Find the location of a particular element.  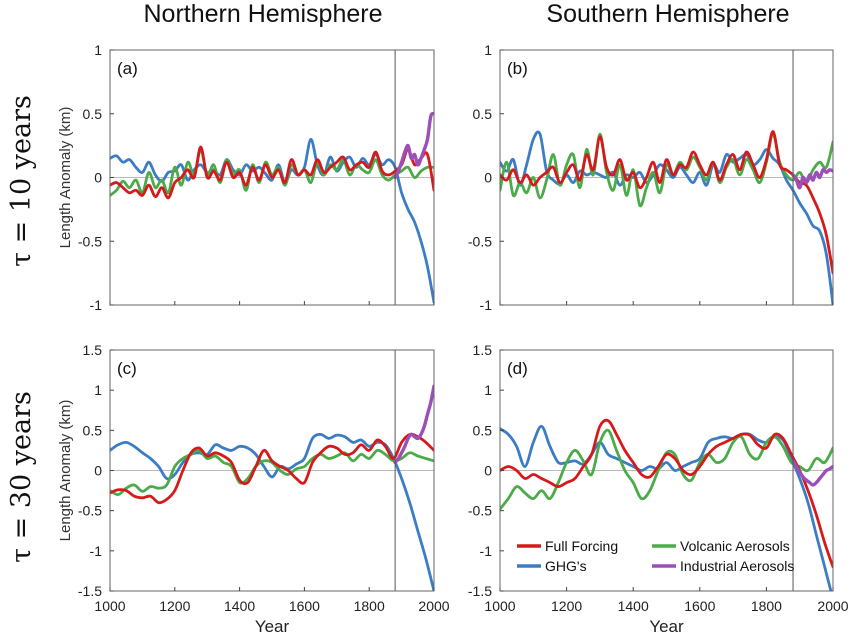

legend-label-industrial: Industrial Aerosols is located at coordinates (737, 566).